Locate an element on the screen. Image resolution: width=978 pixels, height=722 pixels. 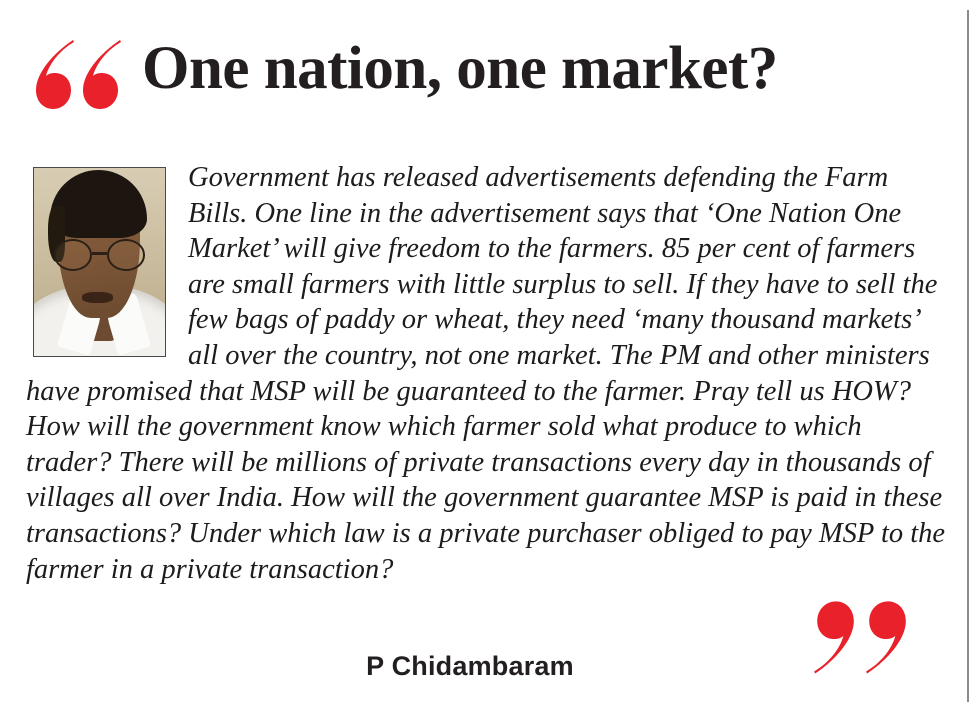
portrait-lens-left is located at coordinates (73, 255).